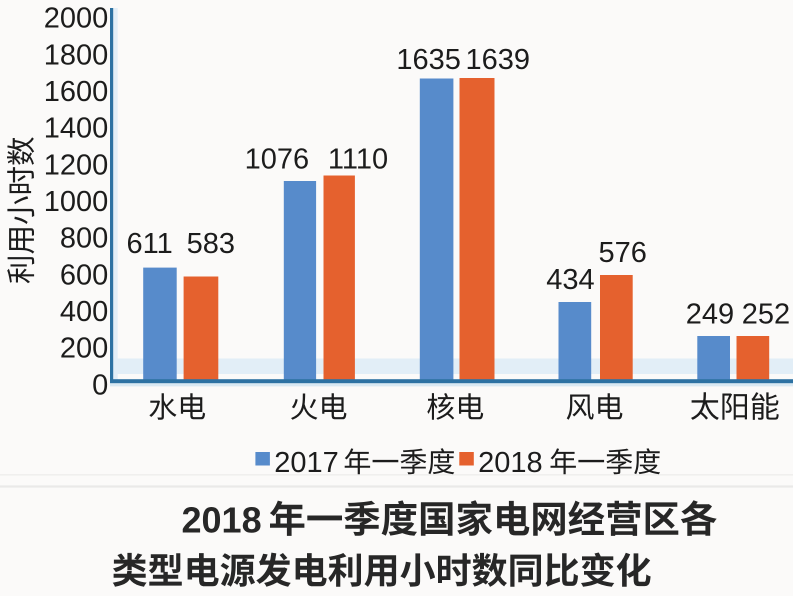  What do you see at coordinates (76, 202) in the screenshot?
I see `svg-text: 1000` at bounding box center [76, 202].